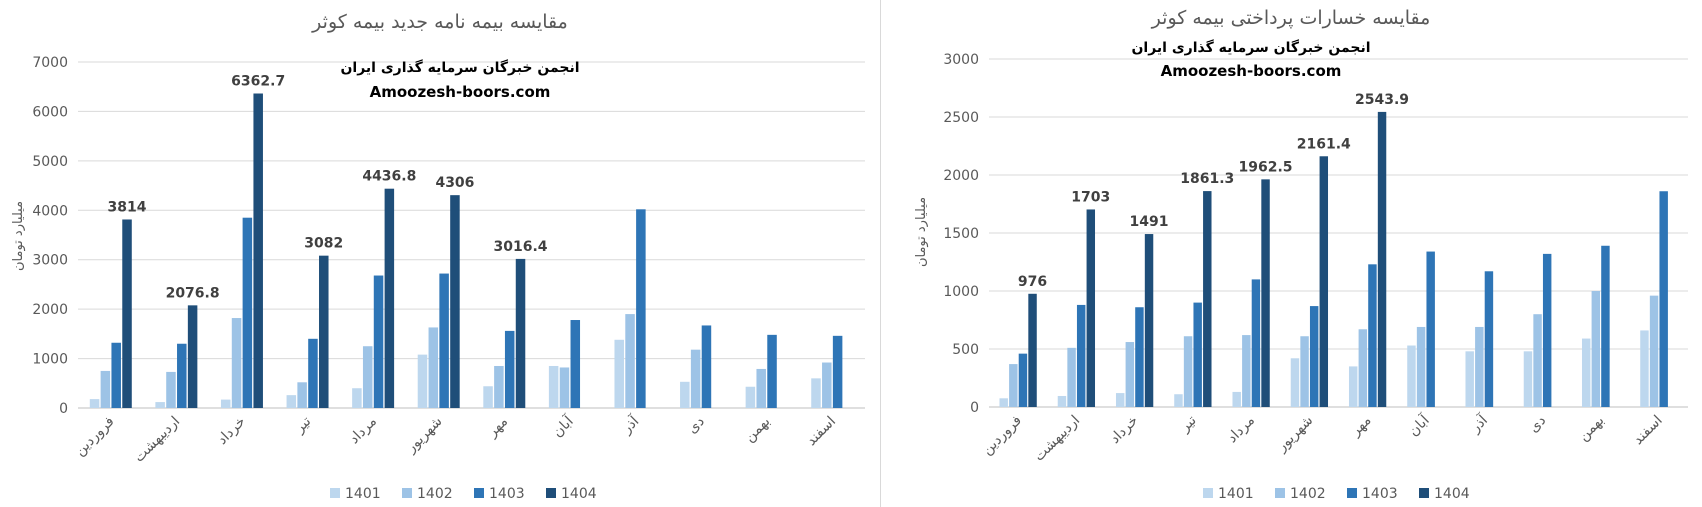 This screenshot has width=1702, height=507. What do you see at coordinates (1324, 144) in the screenshot?
I see `data-label: 2161.4` at bounding box center [1324, 144].